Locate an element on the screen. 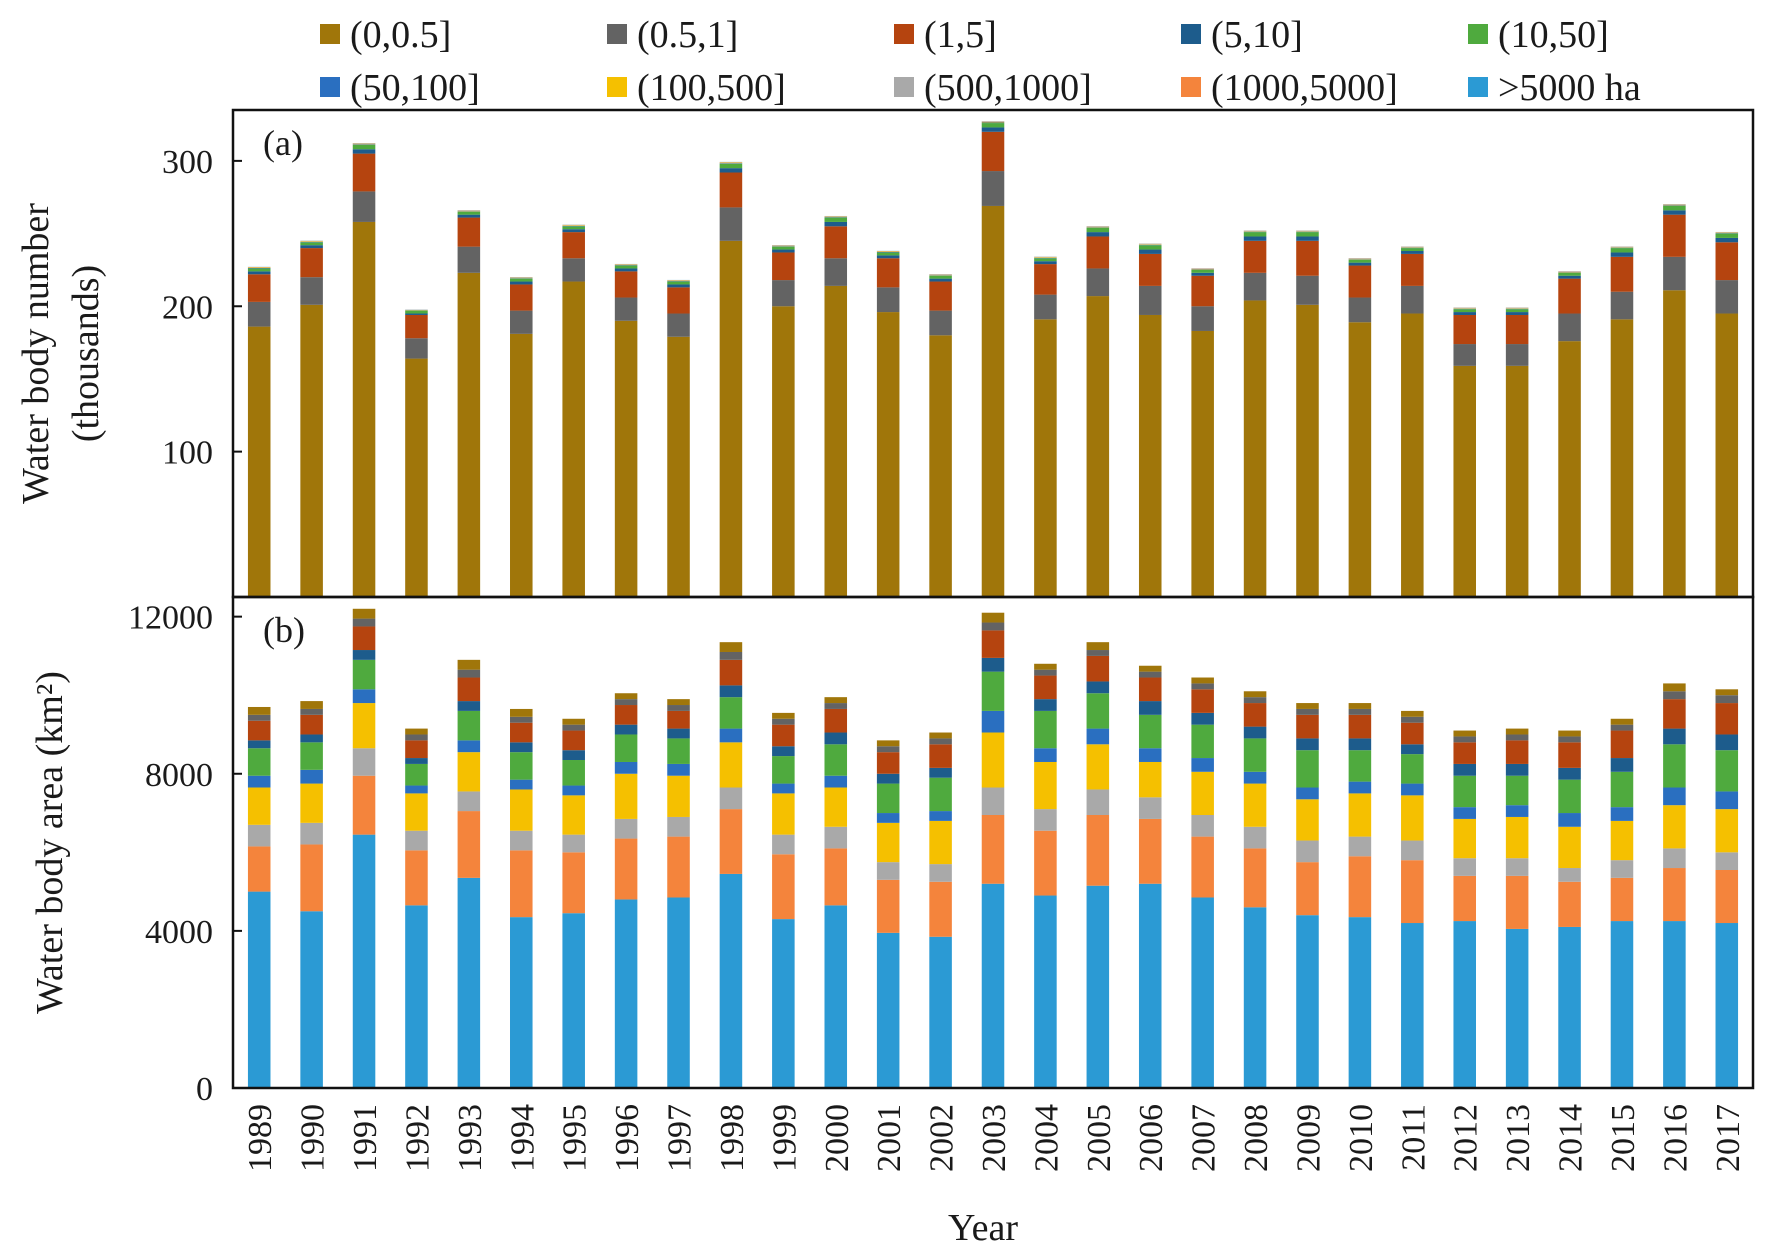 The width and height of the screenshot is (1769, 1259). bar-b-1995-5000-ha is located at coordinates (573, 1000).